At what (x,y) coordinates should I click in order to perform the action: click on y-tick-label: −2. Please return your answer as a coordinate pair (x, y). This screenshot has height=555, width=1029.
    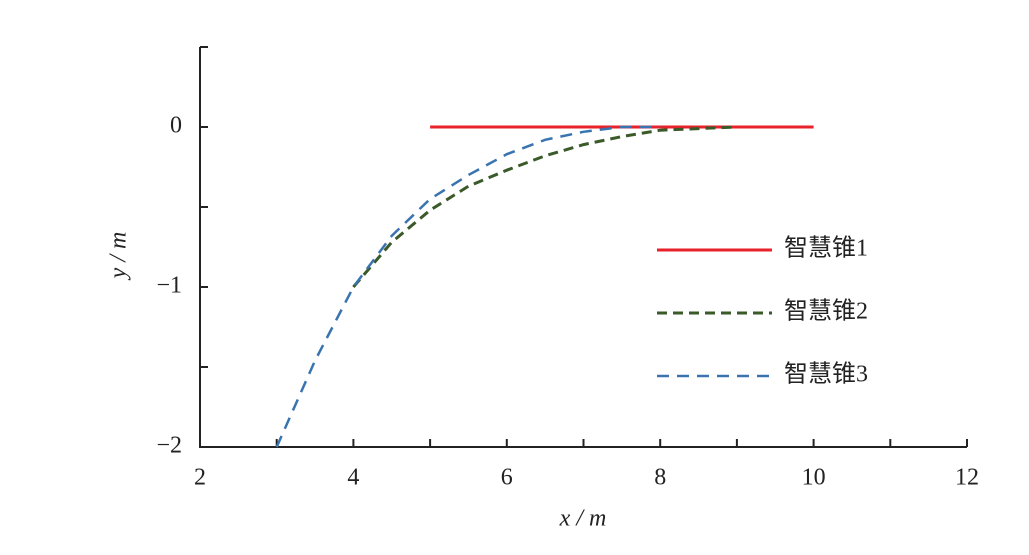
    Looking at the image, I should click on (169, 446).